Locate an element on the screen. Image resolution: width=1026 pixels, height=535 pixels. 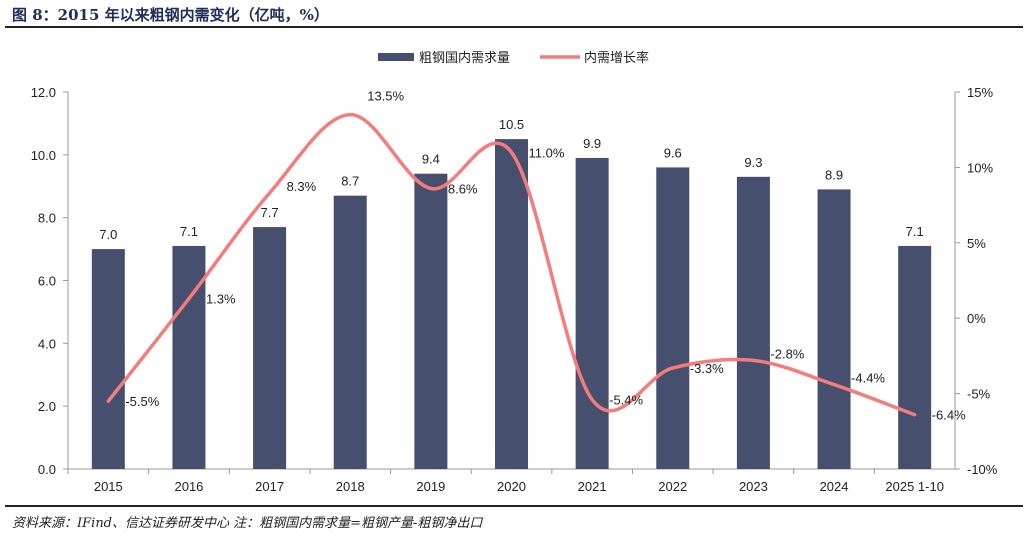
x-tick-label: 2021 is located at coordinates (592, 486).